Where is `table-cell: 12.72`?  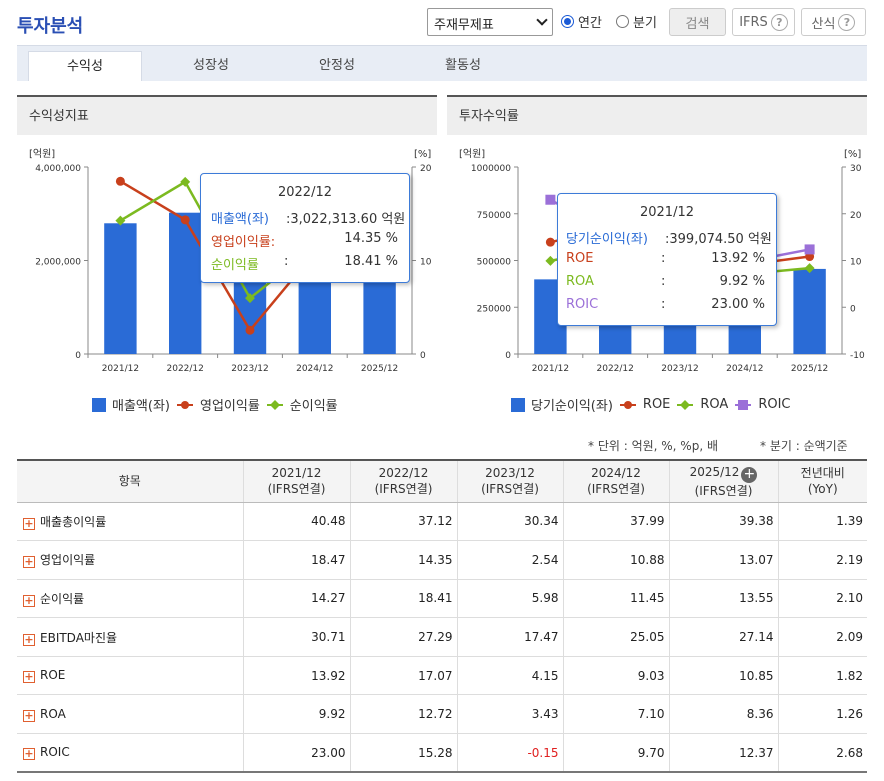
table-cell: 12.72 is located at coordinates (403, 714).